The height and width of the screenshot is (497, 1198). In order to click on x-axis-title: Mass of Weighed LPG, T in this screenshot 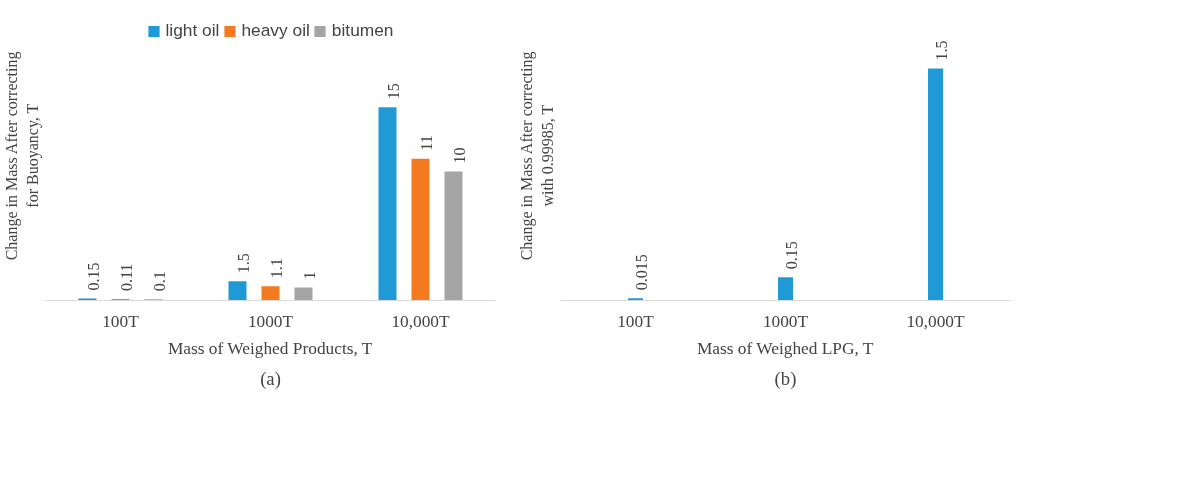, I will do `click(785, 348)`.